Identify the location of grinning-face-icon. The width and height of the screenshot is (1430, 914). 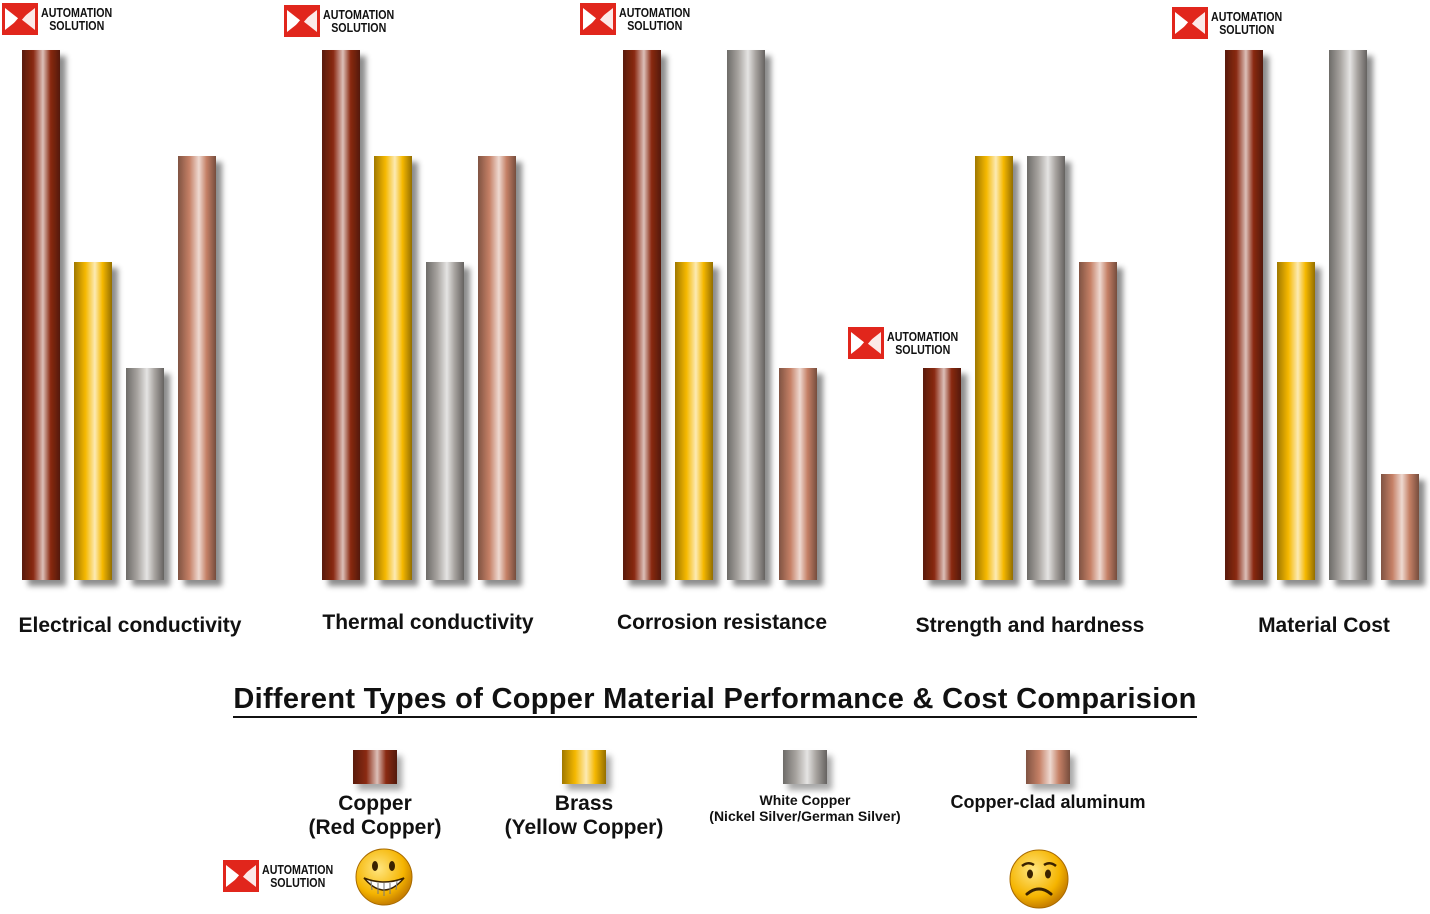
(384, 877).